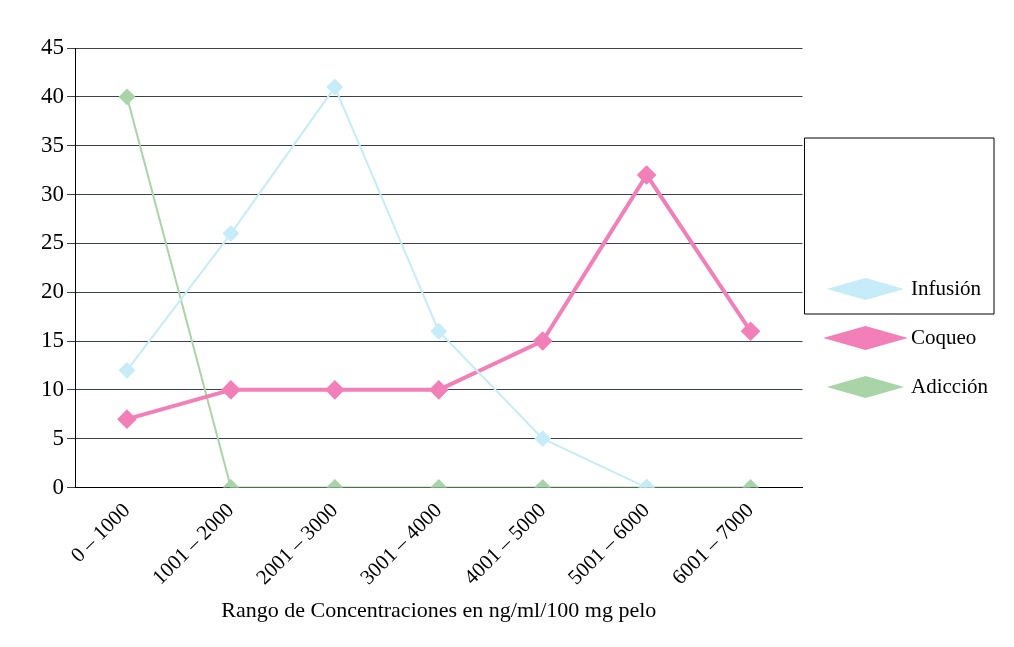  I want to click on y-tick-label: 35, so click(52, 144).